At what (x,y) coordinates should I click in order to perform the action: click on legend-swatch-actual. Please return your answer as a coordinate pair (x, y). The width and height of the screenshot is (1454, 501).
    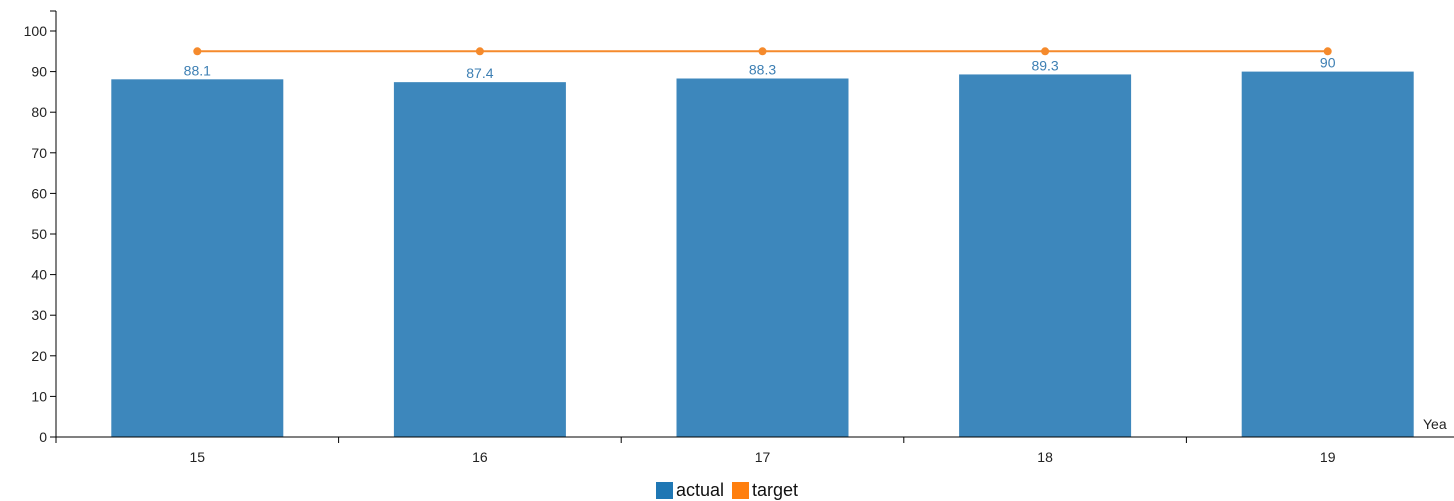
    Looking at the image, I should click on (664, 490).